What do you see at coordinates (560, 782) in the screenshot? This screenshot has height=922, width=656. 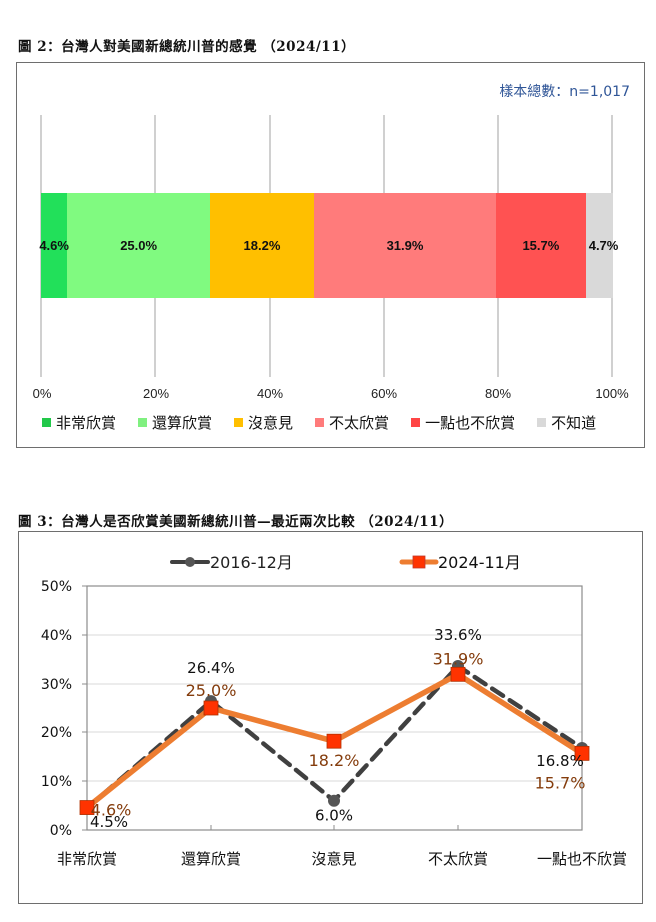 I see `data-label-2024: 15.7%` at bounding box center [560, 782].